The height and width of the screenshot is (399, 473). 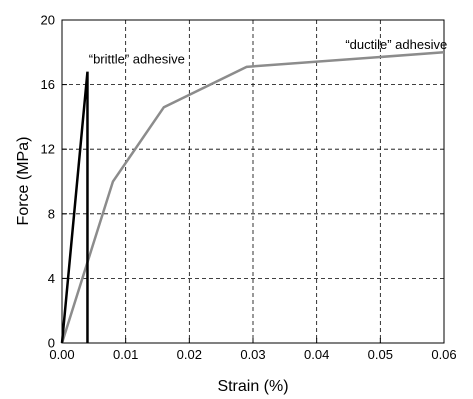 What do you see at coordinates (252, 354) in the screenshot?
I see `x-tick-label: 0.03` at bounding box center [252, 354].